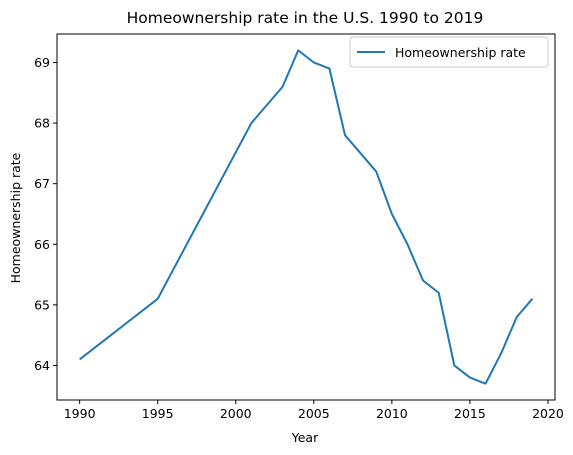  I want to click on x-axis-ticks: 1990 1995 2000 2005 2010 2015 2020, so click(314, 410).